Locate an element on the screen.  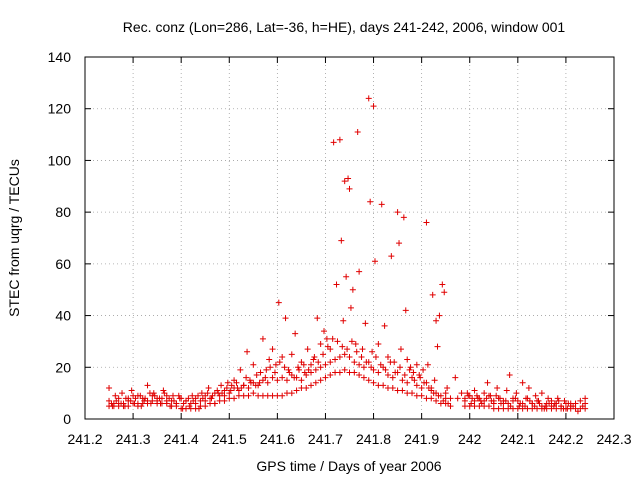
x-tick-label: 242.2 is located at coordinates (565, 439).